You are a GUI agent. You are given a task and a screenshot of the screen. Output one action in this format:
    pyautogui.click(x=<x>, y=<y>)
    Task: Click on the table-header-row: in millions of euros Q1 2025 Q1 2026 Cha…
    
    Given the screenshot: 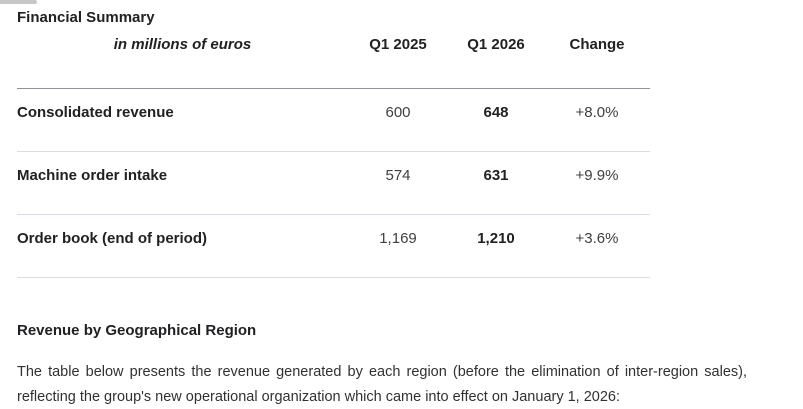 What is the action you would take?
    pyautogui.click(x=333, y=63)
    